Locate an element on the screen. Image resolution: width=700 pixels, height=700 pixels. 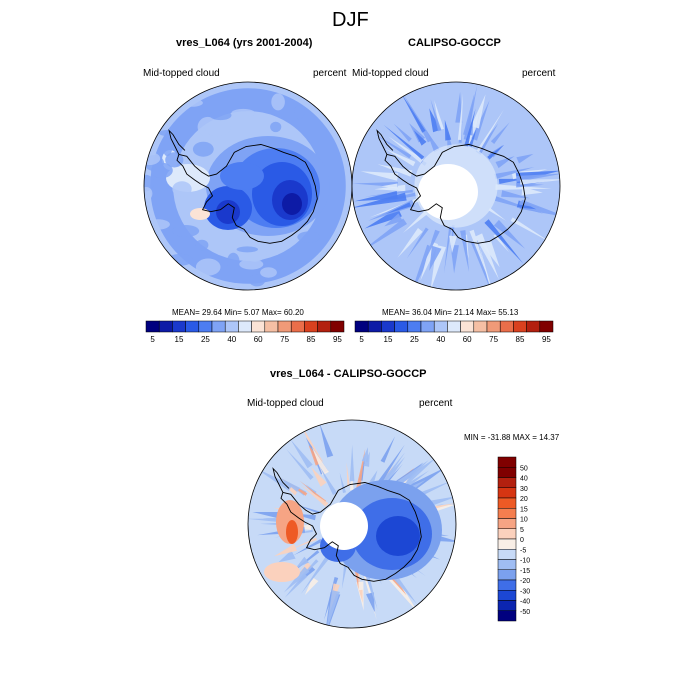
coastline-peninsula is located at coordinates (177, 142).